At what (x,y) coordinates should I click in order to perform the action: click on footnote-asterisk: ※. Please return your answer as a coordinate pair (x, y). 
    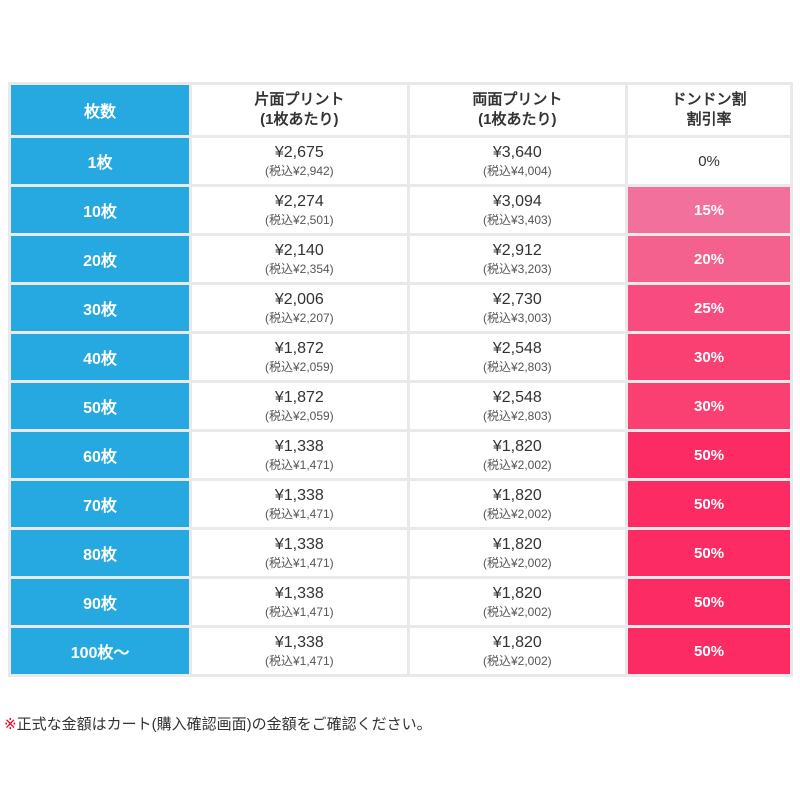
    Looking at the image, I should click on (10, 724).